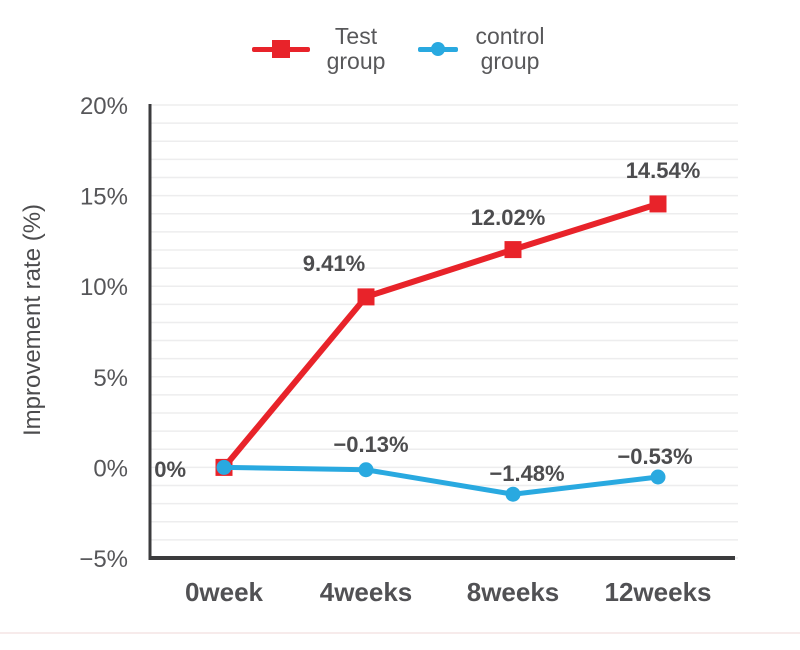 The image size is (800, 650). Describe the element at coordinates (322, 49) in the screenshot. I see `legend-item-test-group: Test group` at that location.